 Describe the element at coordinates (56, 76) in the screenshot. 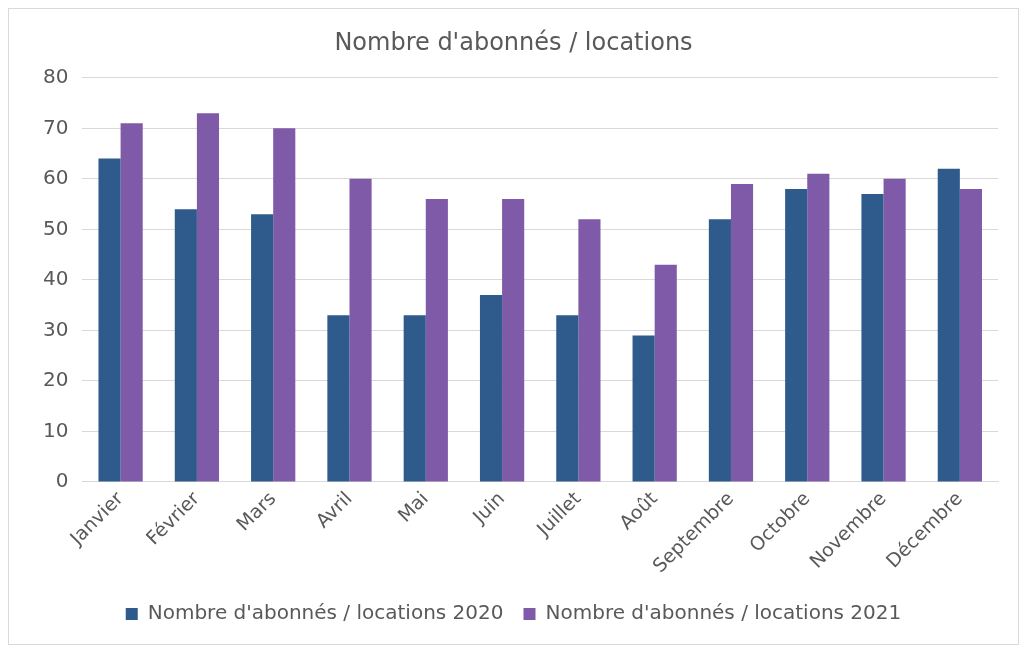

I see `y-tick-label: 80` at that location.